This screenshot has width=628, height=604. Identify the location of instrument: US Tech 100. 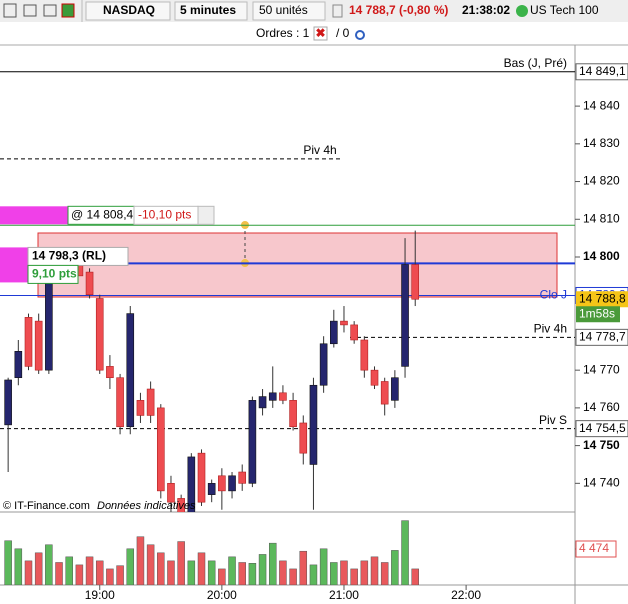
(564, 10).